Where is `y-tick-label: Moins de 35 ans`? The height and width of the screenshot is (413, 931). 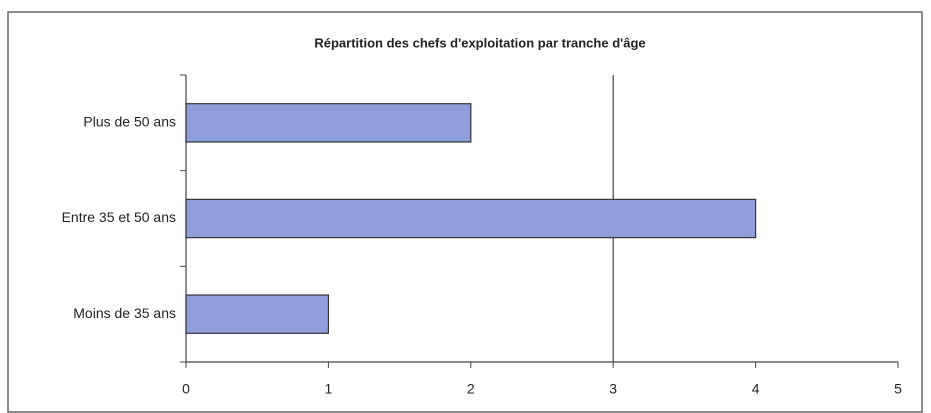 y-tick-label: Moins de 35 ans is located at coordinates (124, 313).